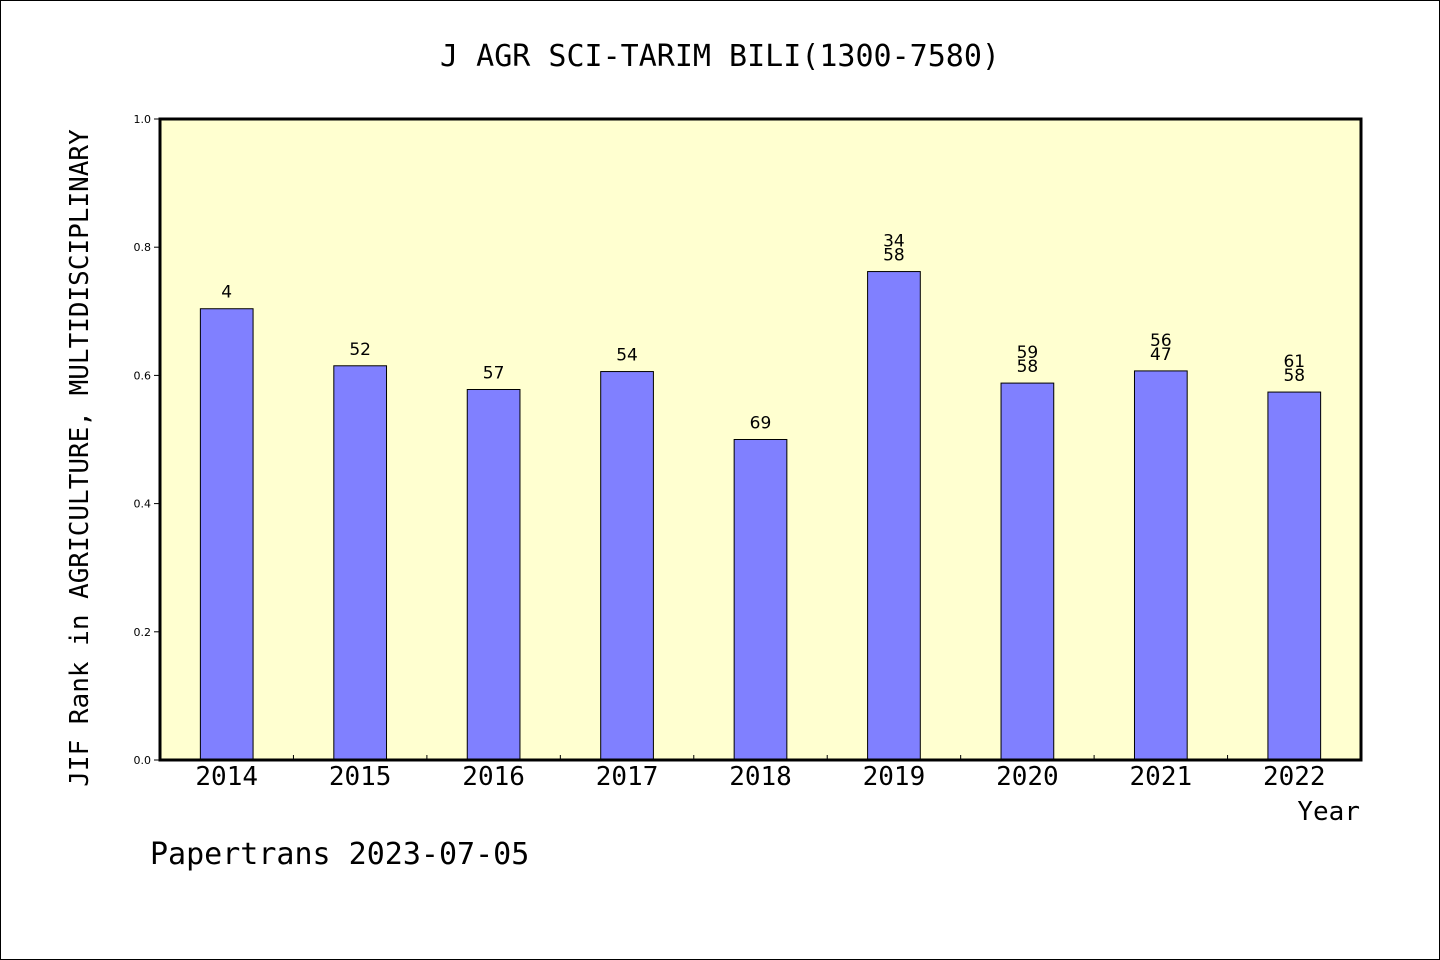  I want to click on y-tick-label-0.8: 0.8, so click(143, 247).